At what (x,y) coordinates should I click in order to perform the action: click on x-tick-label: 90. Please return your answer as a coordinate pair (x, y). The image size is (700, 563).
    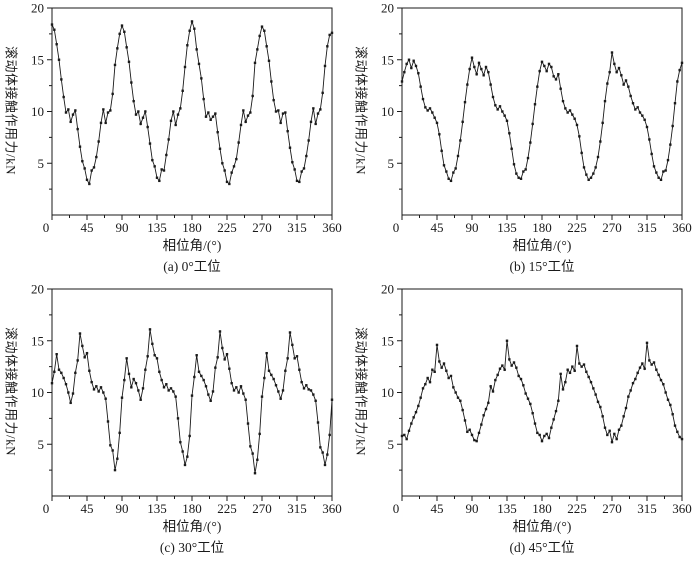
    Looking at the image, I should click on (472, 227).